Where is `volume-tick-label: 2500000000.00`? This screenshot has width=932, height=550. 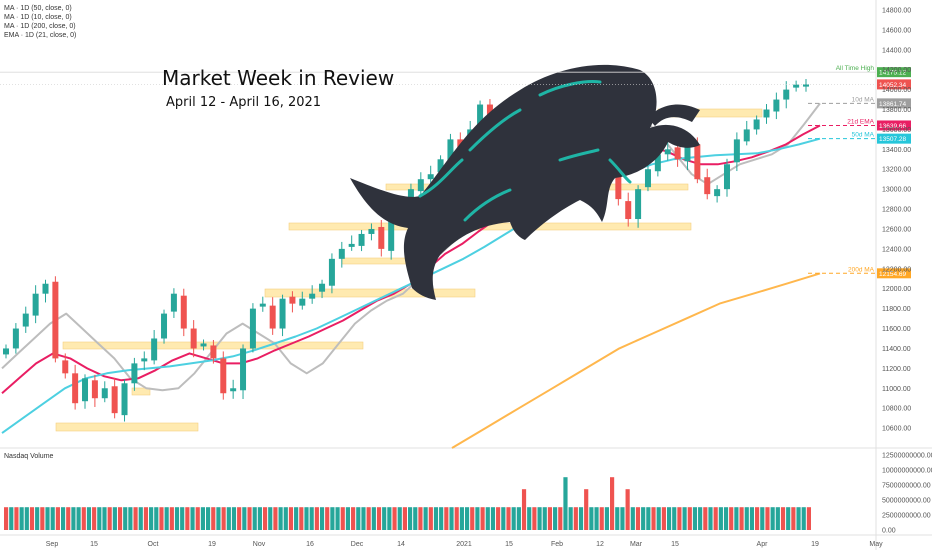 volume-tick-label: 2500000000.00 is located at coordinates (906, 516).